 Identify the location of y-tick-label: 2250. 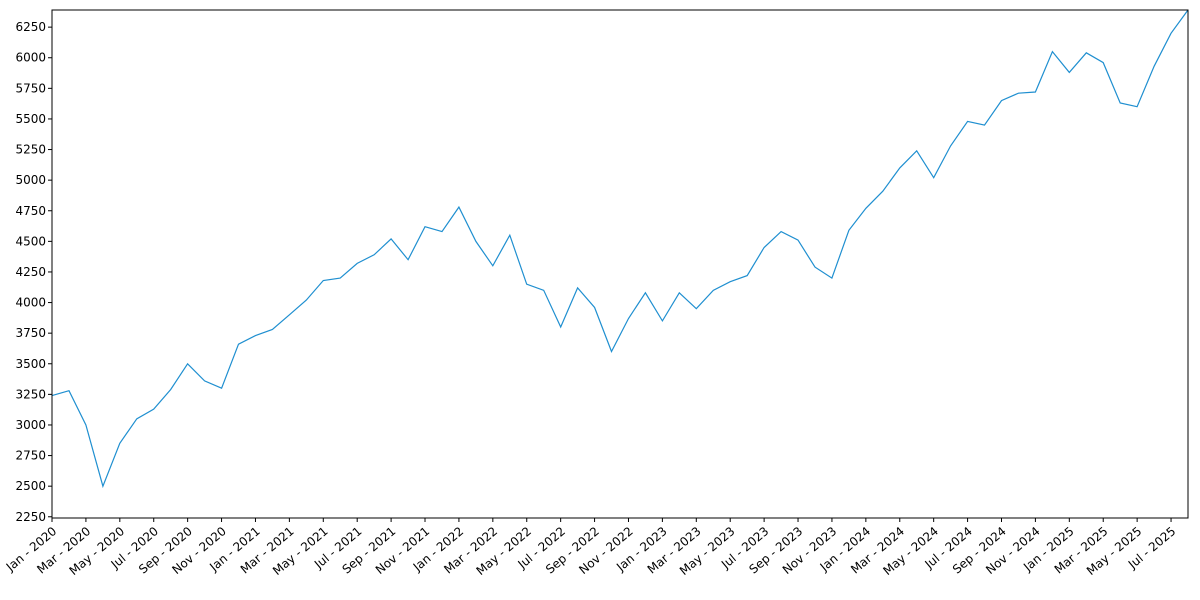
(30, 517).